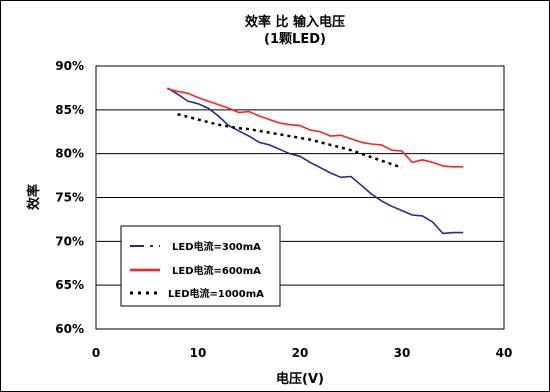  What do you see at coordinates (69, 329) in the screenshot?
I see `y-tick-label: 60%` at bounding box center [69, 329].